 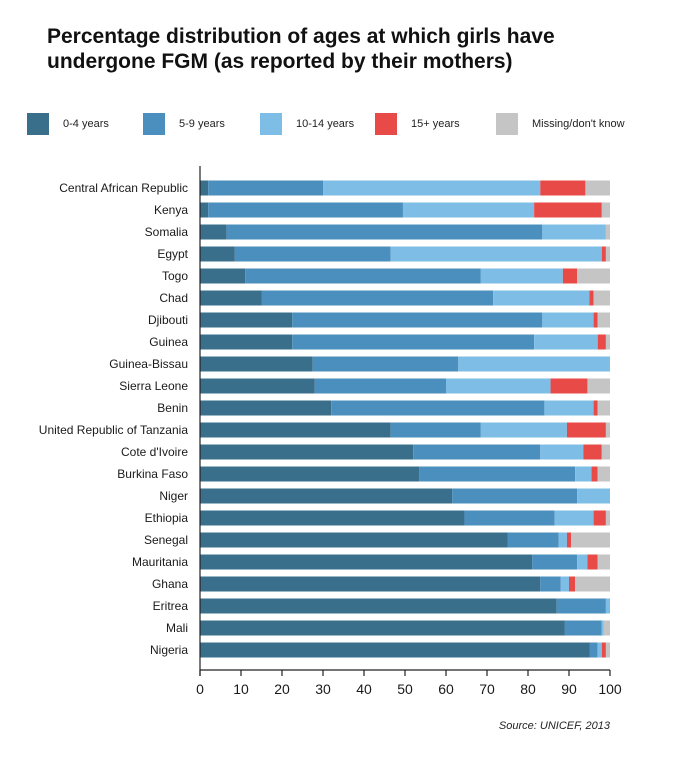 I want to click on category-label: Senegal, so click(x=166, y=540).